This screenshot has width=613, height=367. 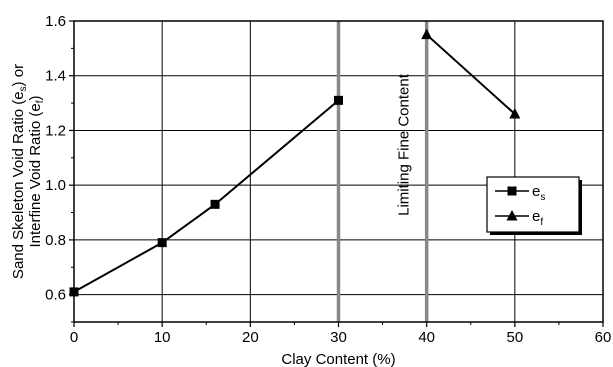 What do you see at coordinates (520, 193) in the screenshot?
I see `legend-item: es` at bounding box center [520, 193].